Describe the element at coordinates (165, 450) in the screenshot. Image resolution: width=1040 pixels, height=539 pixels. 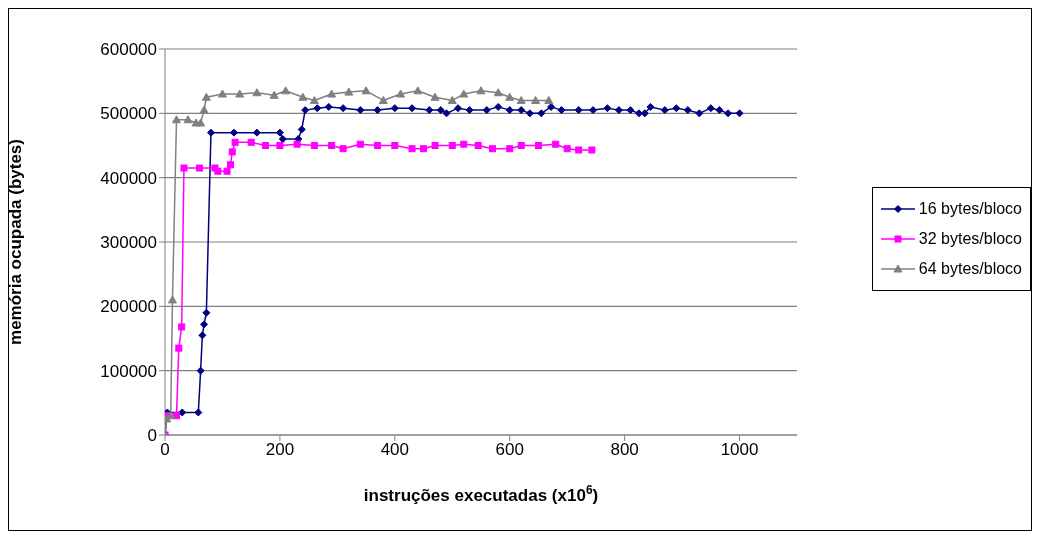
I see `x-tick-label: 0` at that location.